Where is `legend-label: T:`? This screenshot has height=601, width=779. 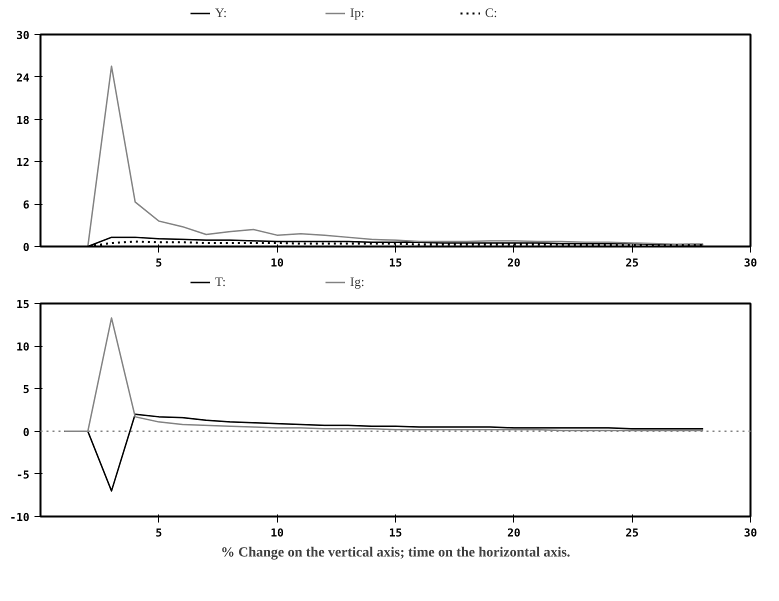
legend-label: T: is located at coordinates (221, 282).